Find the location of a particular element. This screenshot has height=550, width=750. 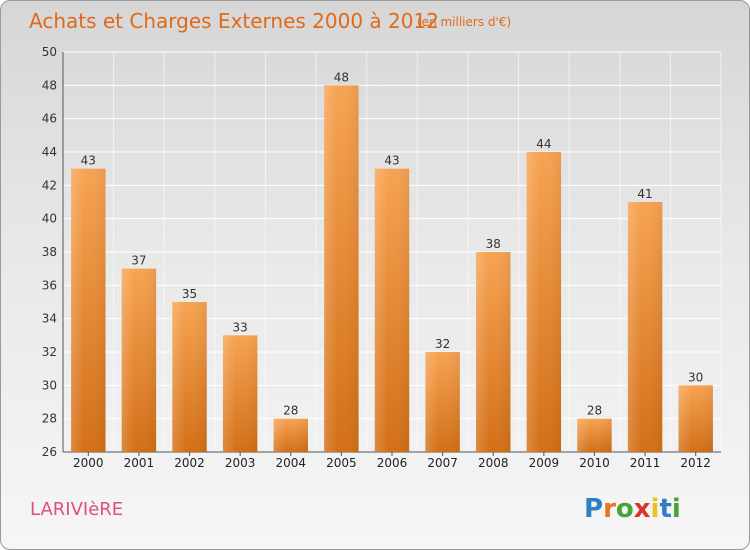

data-label: 35 is located at coordinates (189, 294).